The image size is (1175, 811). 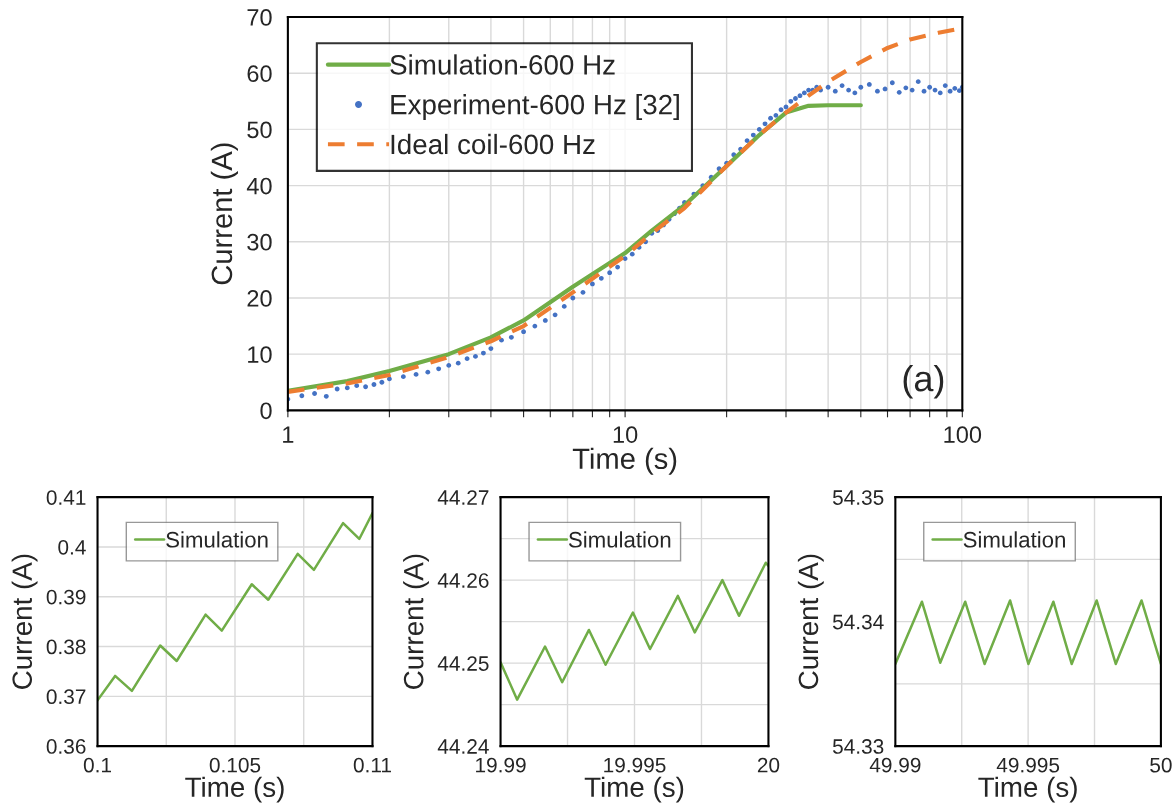 What do you see at coordinates (625, 434) in the screenshot?
I see `x-tick-label: 10` at bounding box center [625, 434].